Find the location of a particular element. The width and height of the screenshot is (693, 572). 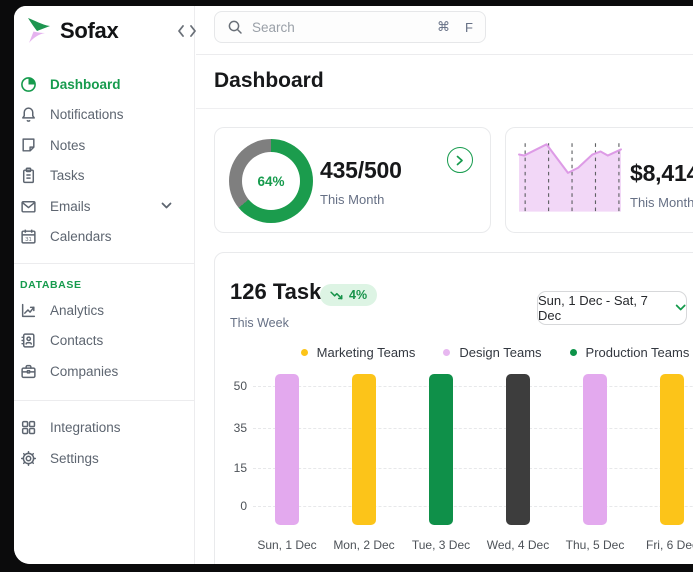

contacts-icon is located at coordinates (28, 340).